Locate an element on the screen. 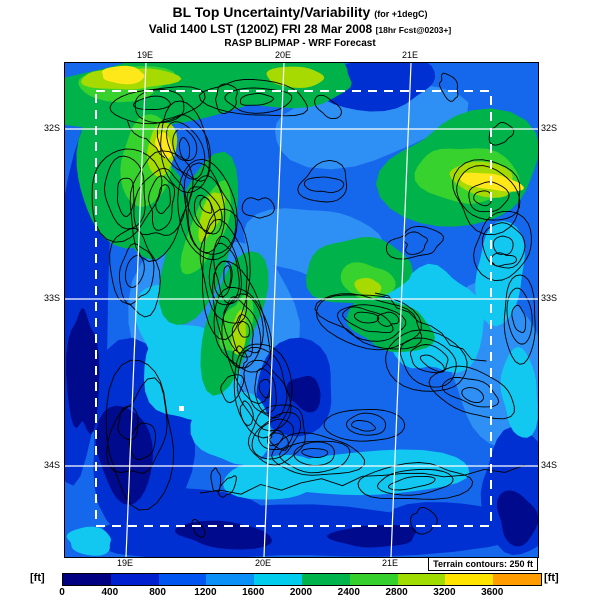 Image resolution: width=600 pixels, height=600 pixels. model-line: RASP BLIPMAP - WRF Forecast is located at coordinates (300, 43).